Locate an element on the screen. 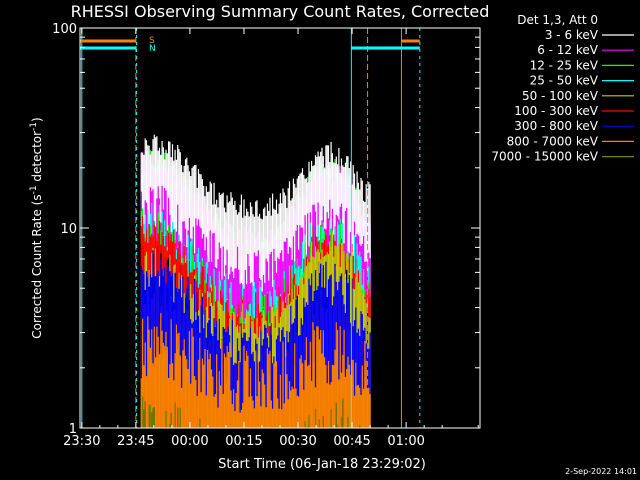 The image size is (640, 480). y-tick-label: 1 is located at coordinates (73, 429).